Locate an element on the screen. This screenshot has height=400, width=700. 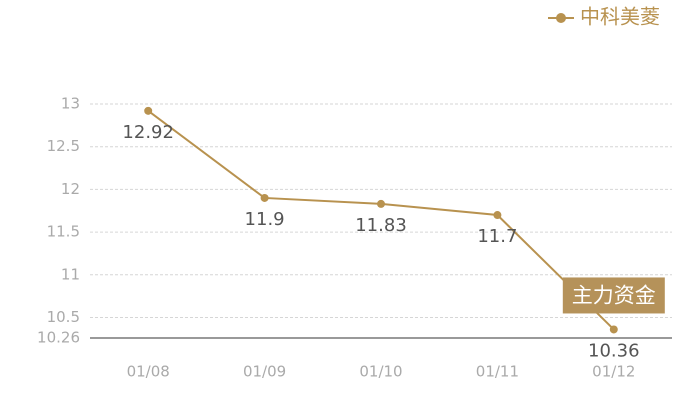
annotation-box is located at coordinates (613, 295).